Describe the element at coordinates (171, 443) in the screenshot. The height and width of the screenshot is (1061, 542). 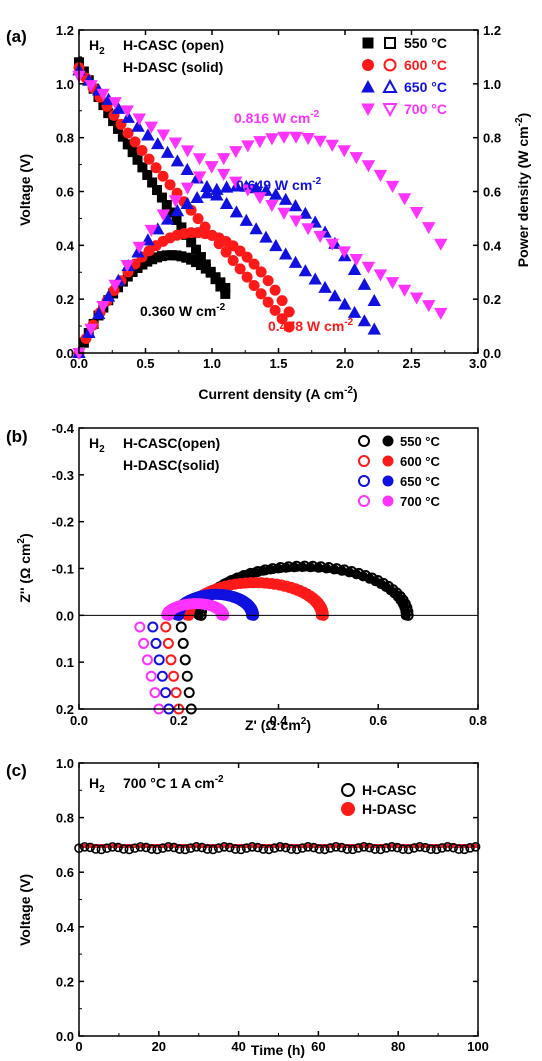
I see `panel-b-annotation-open: H-CASC(open)` at that location.